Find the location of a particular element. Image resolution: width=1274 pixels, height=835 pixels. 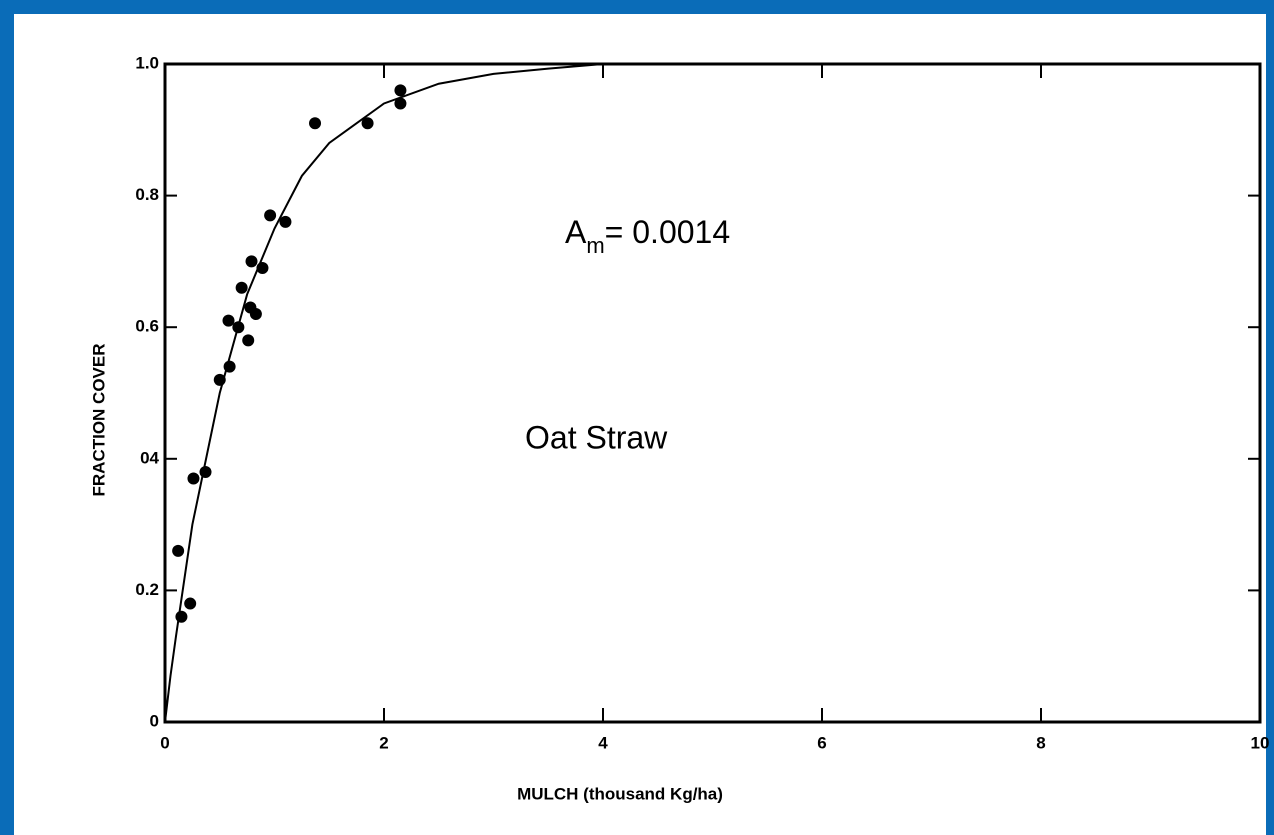

frame-top is located at coordinates (637, 7).